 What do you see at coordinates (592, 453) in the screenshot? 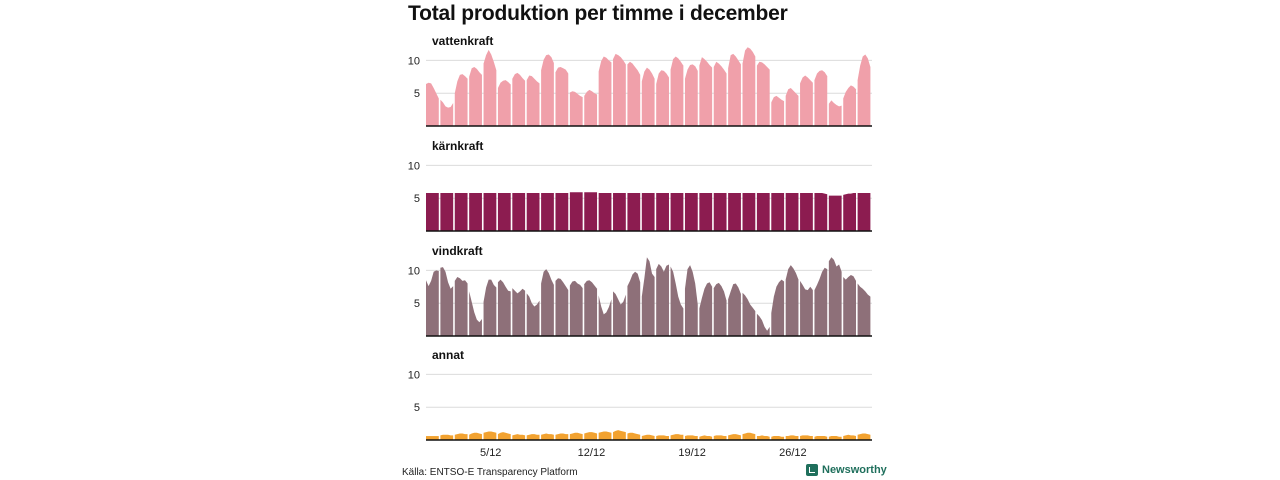
I see `x-tick-label: 12/12` at bounding box center [592, 453].